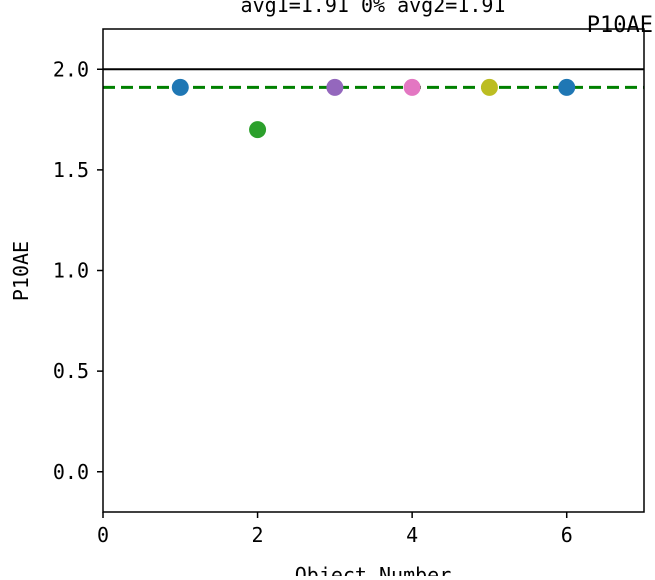 The width and height of the screenshot is (655, 580). Describe the element at coordinates (21, 271) in the screenshot. I see `y-axis-label: P10AE` at that location.